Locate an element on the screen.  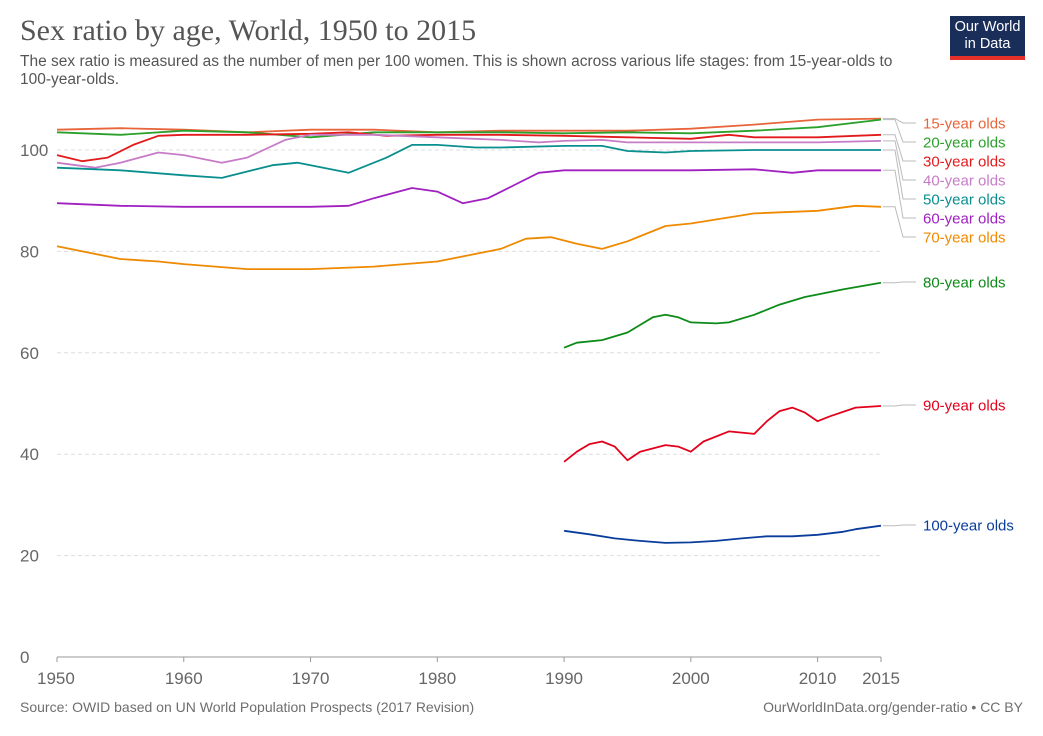
y-tick-label: 100 is located at coordinates (34, 150).